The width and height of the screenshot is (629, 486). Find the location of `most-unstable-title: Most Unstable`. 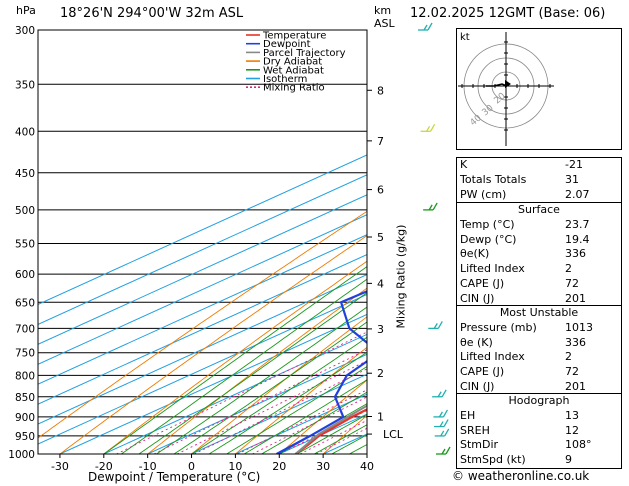

most-unstable-title: Most Unstable is located at coordinates (539, 312).